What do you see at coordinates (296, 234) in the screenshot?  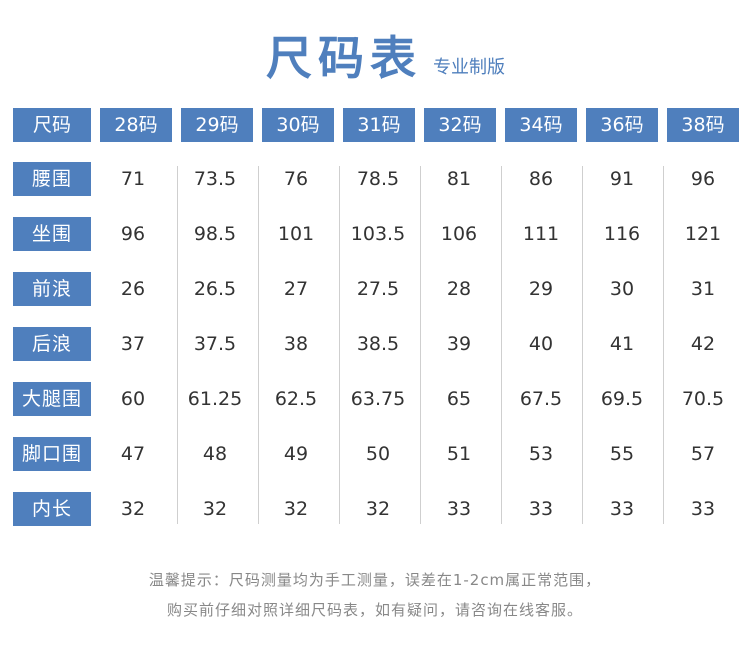 I see `table-cell: 101` at bounding box center [296, 234].